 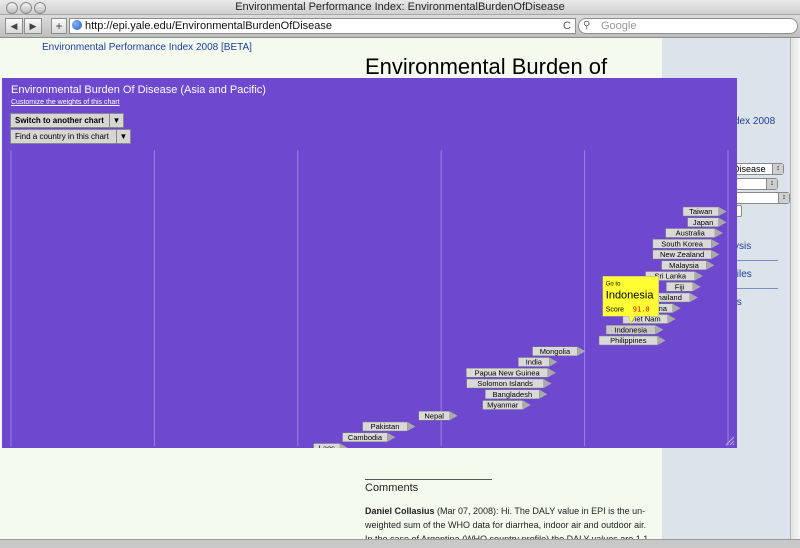 What do you see at coordinates (795, 288) in the screenshot?
I see `vertical-scrollbar` at bounding box center [795, 288].